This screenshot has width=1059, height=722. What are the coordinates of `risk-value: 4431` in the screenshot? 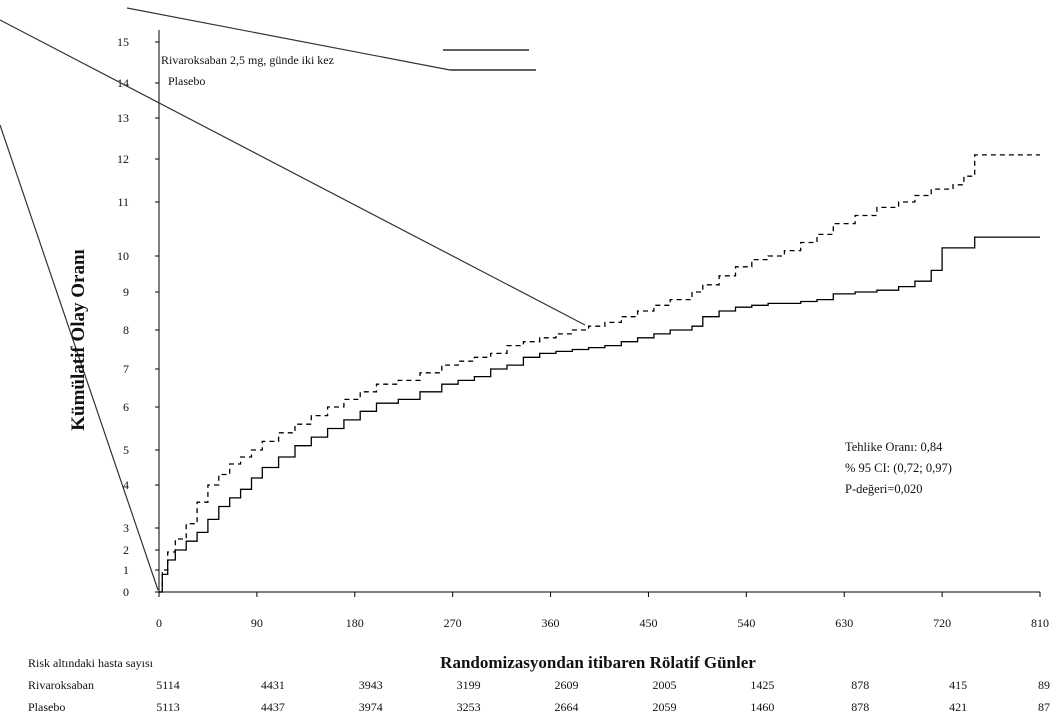 It's located at (273, 685).